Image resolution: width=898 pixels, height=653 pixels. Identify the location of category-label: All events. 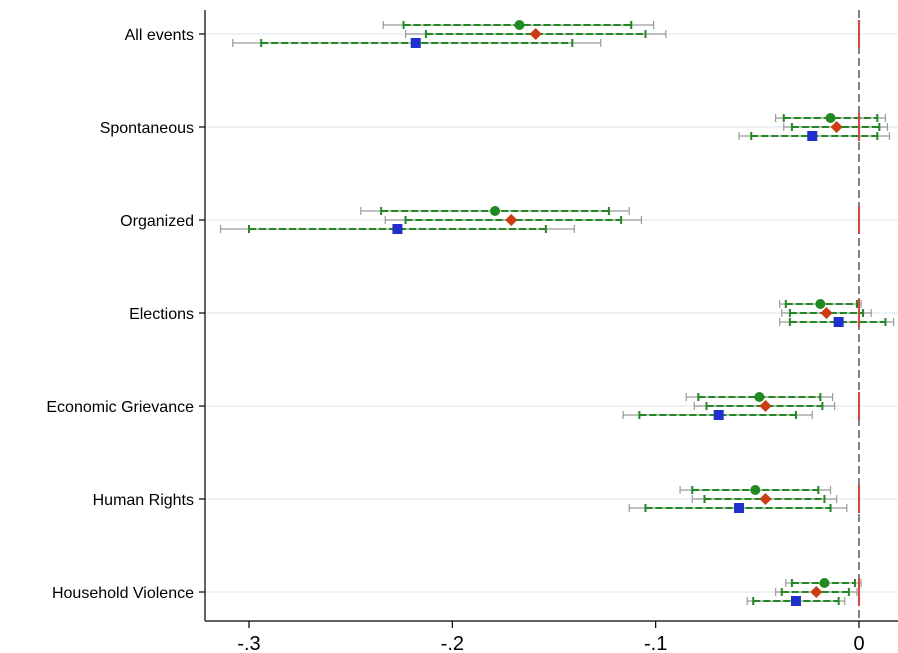
(159, 35).